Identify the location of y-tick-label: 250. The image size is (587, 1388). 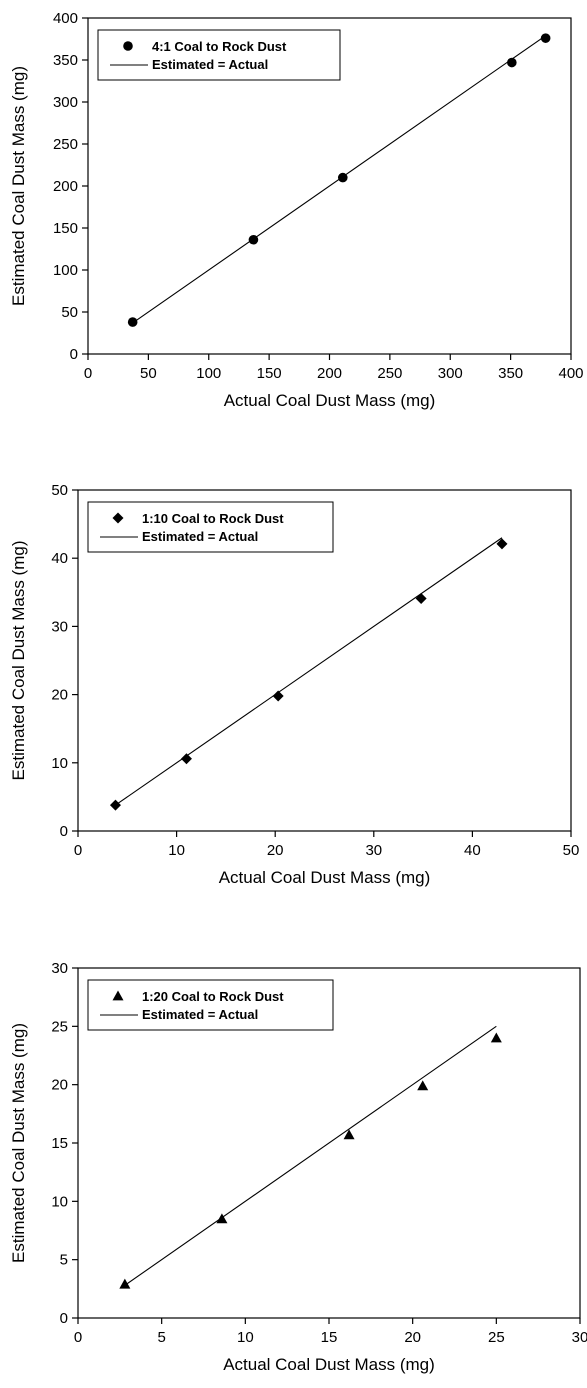
(65, 144).